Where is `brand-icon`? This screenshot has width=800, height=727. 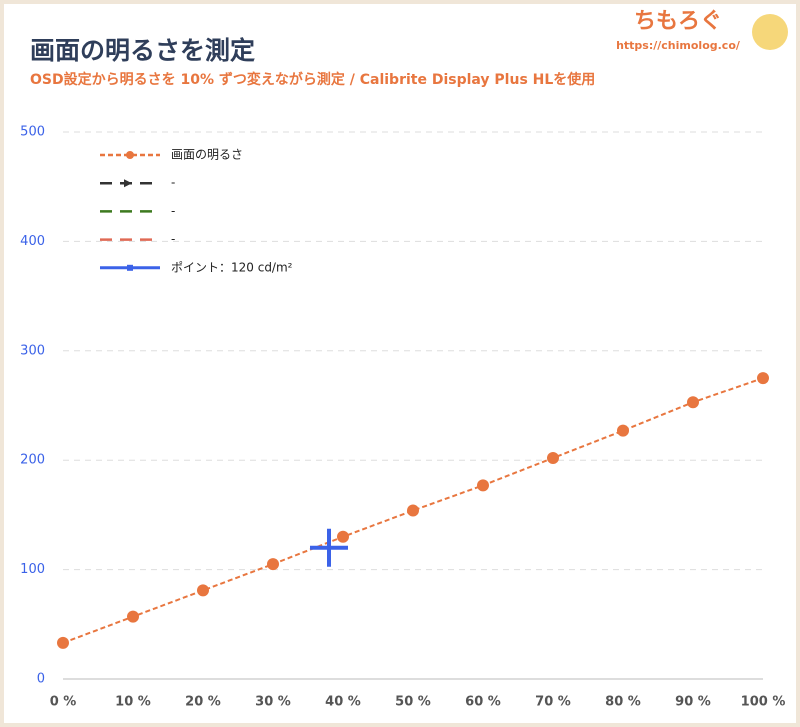
brand-icon is located at coordinates (770, 32).